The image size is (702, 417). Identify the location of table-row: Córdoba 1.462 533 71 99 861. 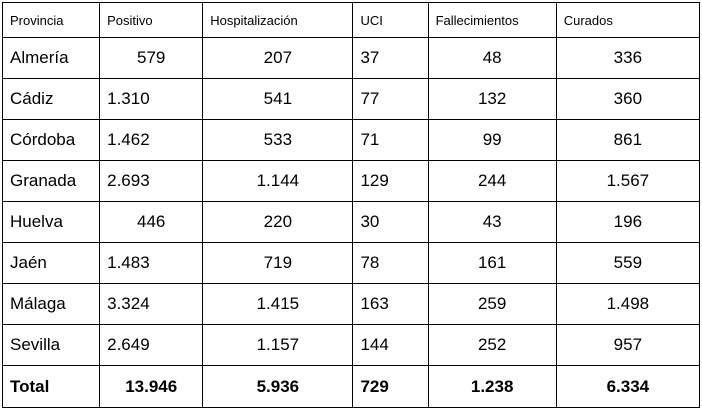
(351, 140).